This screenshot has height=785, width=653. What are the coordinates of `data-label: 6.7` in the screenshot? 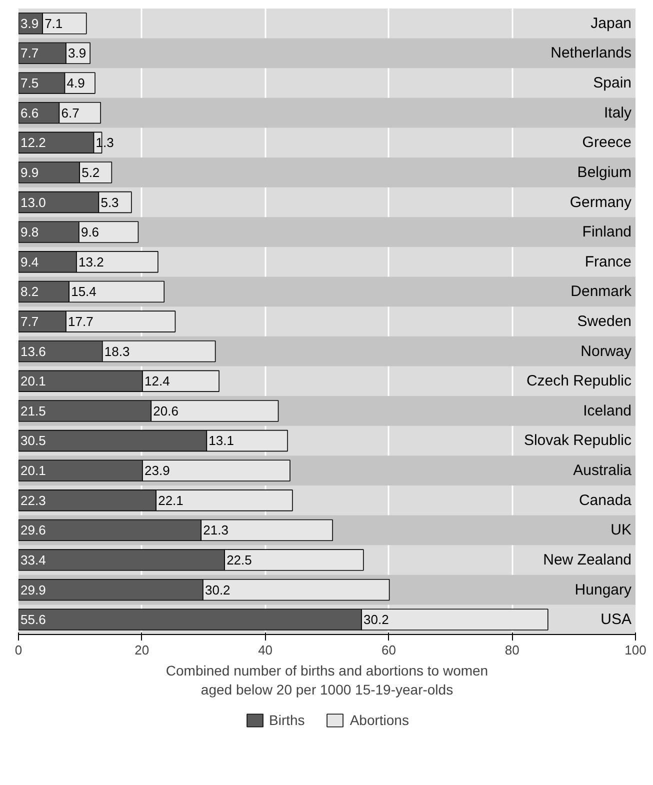 It's located at (70, 112).